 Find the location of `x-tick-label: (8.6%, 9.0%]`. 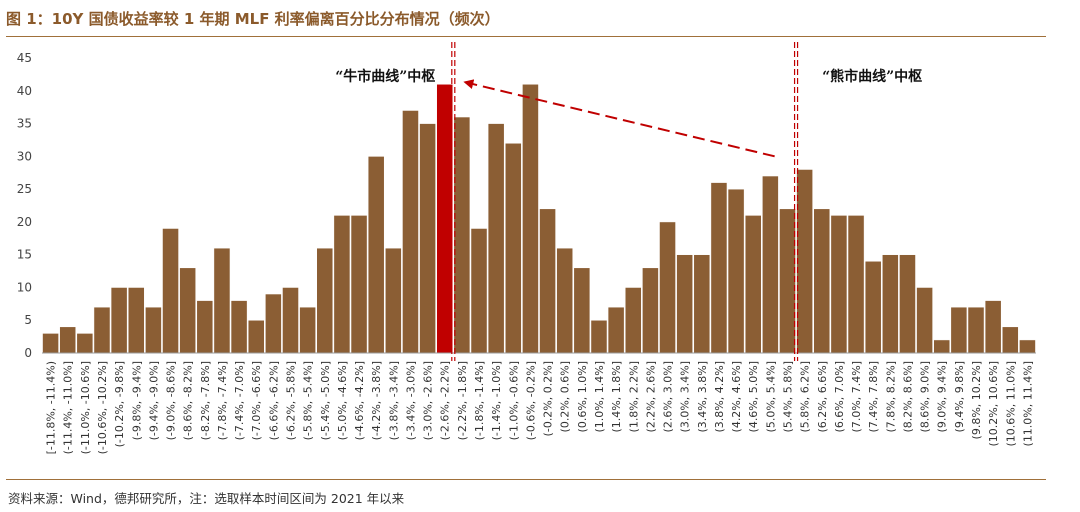

x-tick-label: (8.6%, 9.0%] is located at coordinates (925, 396).